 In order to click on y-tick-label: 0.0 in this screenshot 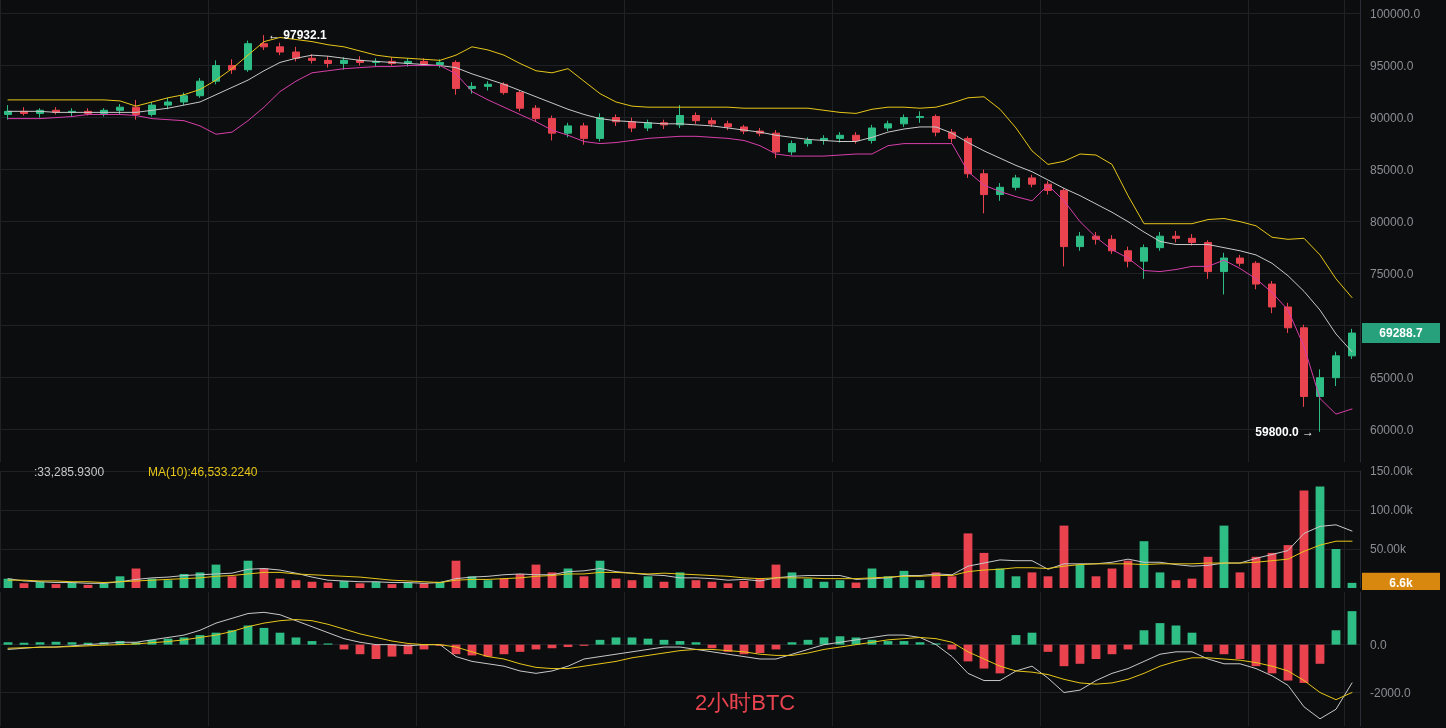, I will do `click(1379, 644)`.